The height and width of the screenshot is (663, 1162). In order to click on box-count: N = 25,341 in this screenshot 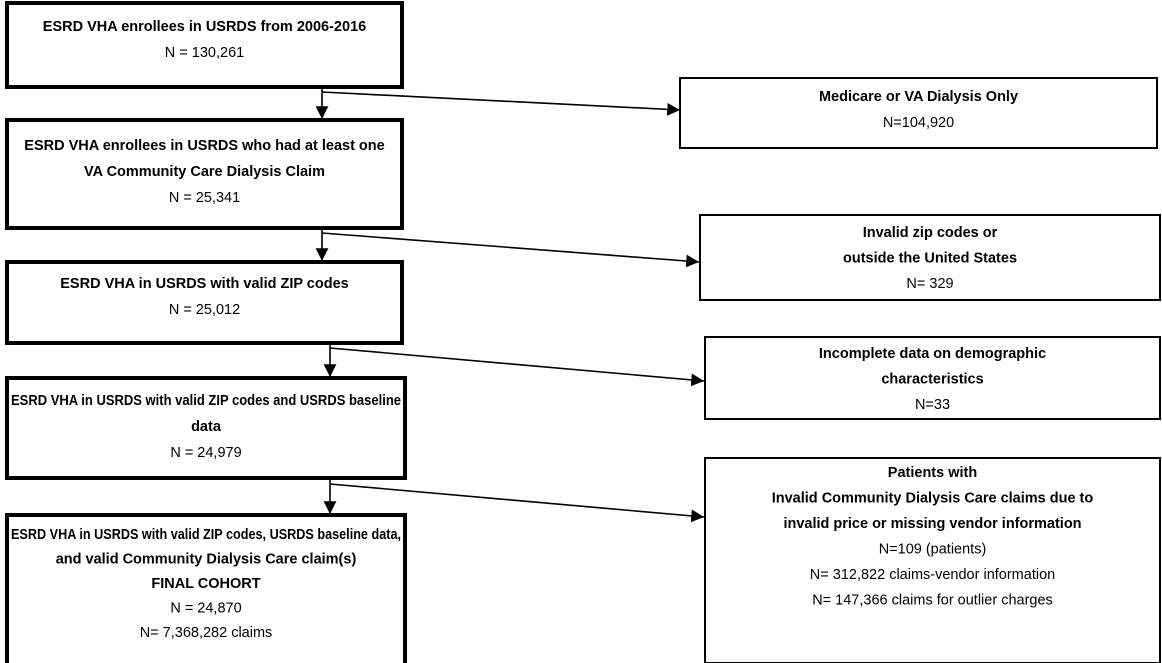, I will do `click(204, 198)`.